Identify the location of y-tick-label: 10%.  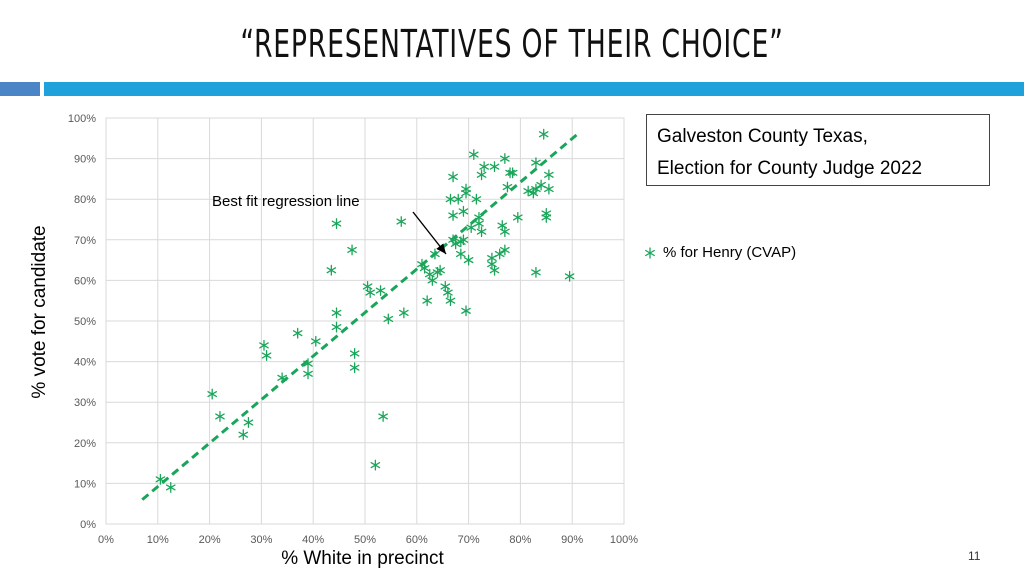
(85, 484).